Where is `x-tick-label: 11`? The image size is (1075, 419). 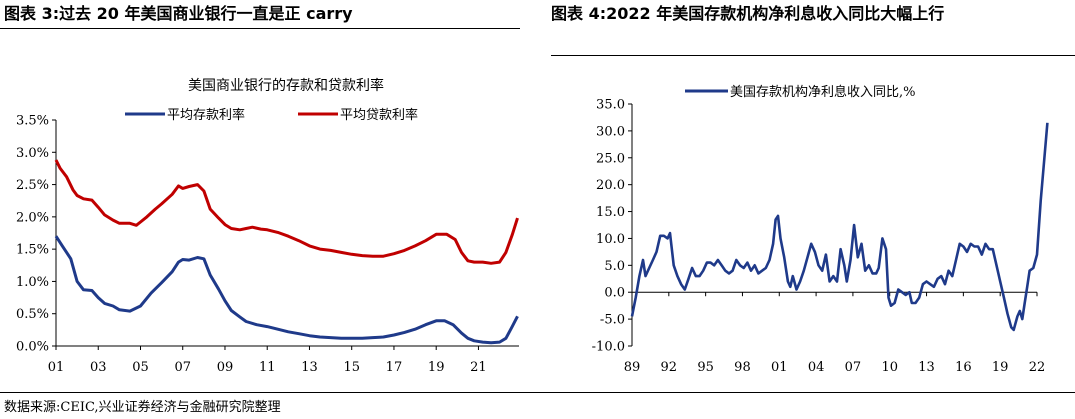
x-tick-label: 11 is located at coordinates (267, 367).